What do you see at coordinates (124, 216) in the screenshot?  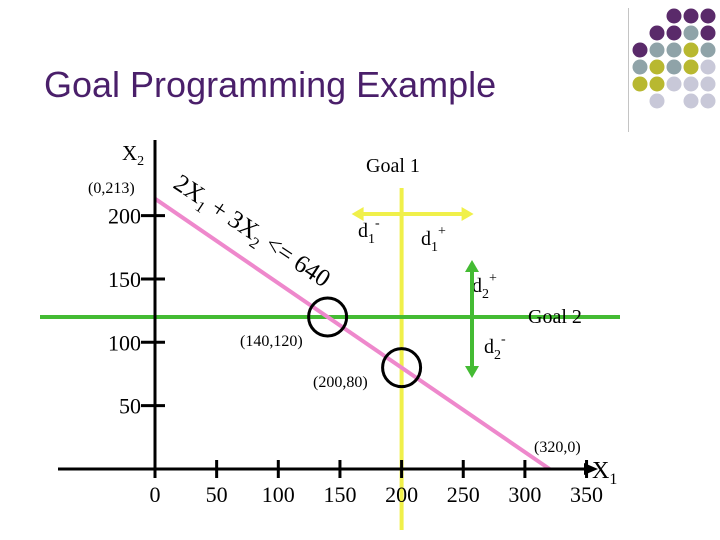 I see `y-tick-label: 200` at bounding box center [124, 216].